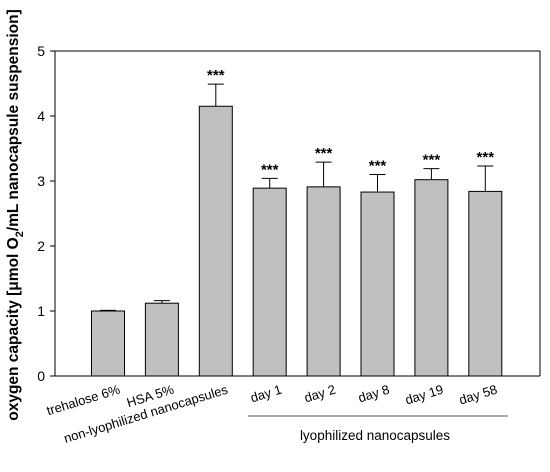  Describe the element at coordinates (83, 400) in the screenshot. I see `x-tick-label: trehalose 6%` at that location.